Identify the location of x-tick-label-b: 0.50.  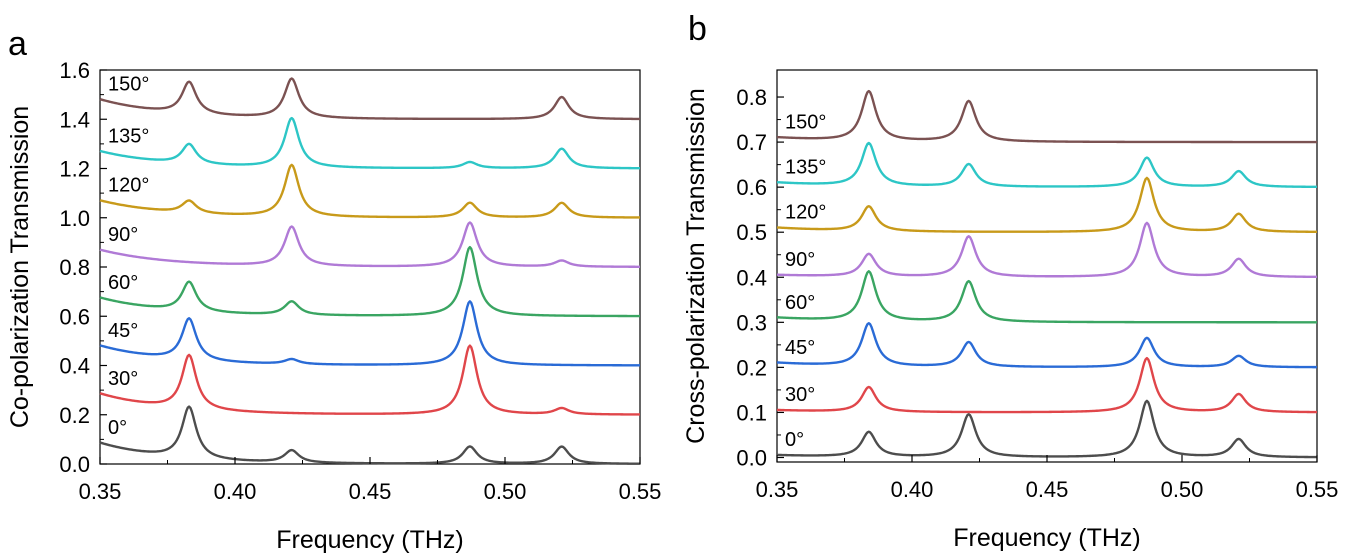
(1182, 489).